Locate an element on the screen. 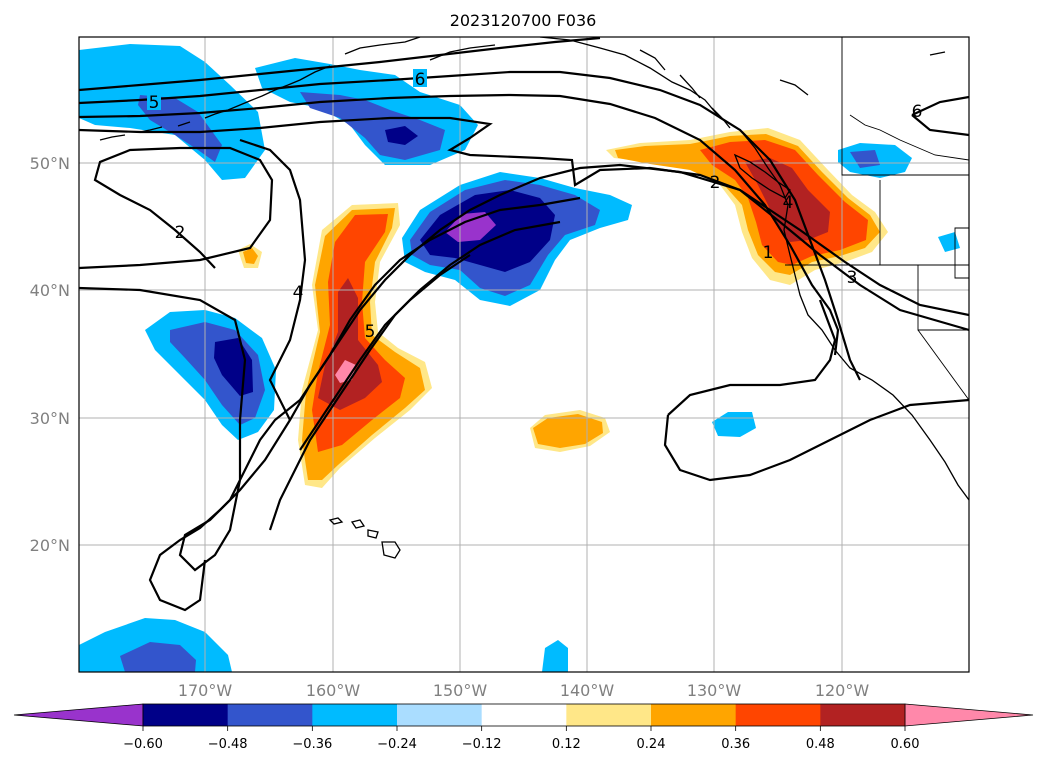 The width and height of the screenshot is (1047, 765). longitude-labels: 170°W 160°W 150°W 140°W 130°W 120°W is located at coordinates (524, 690).